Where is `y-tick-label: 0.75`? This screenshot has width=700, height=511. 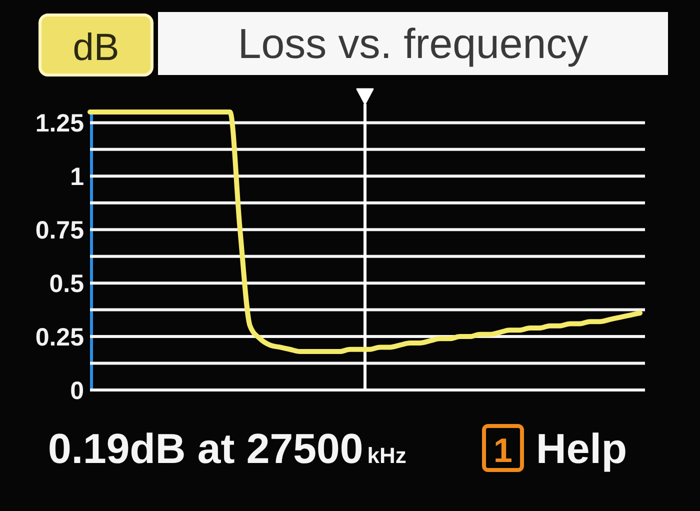 y-tick-label: 0.75 is located at coordinates (59, 230).